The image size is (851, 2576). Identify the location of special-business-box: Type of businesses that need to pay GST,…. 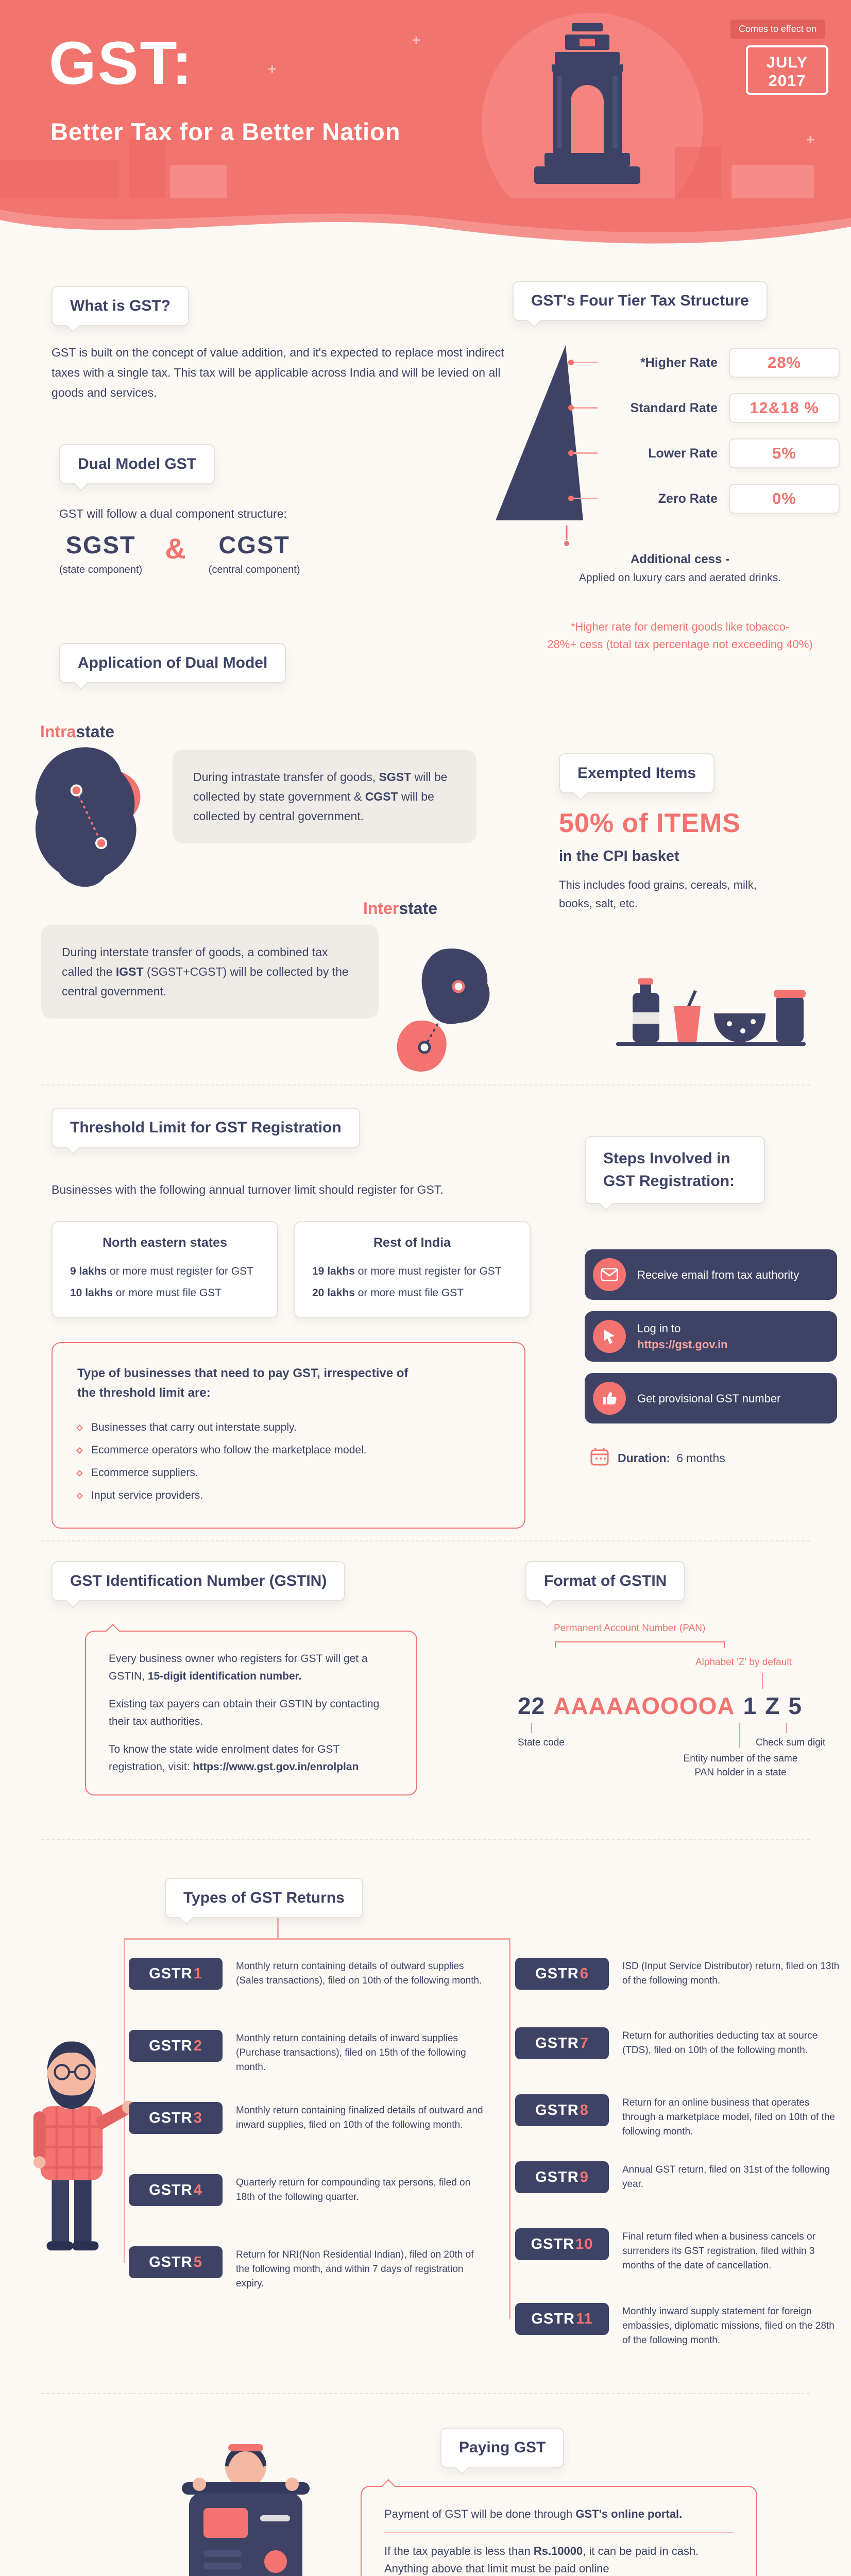
(288, 1435).